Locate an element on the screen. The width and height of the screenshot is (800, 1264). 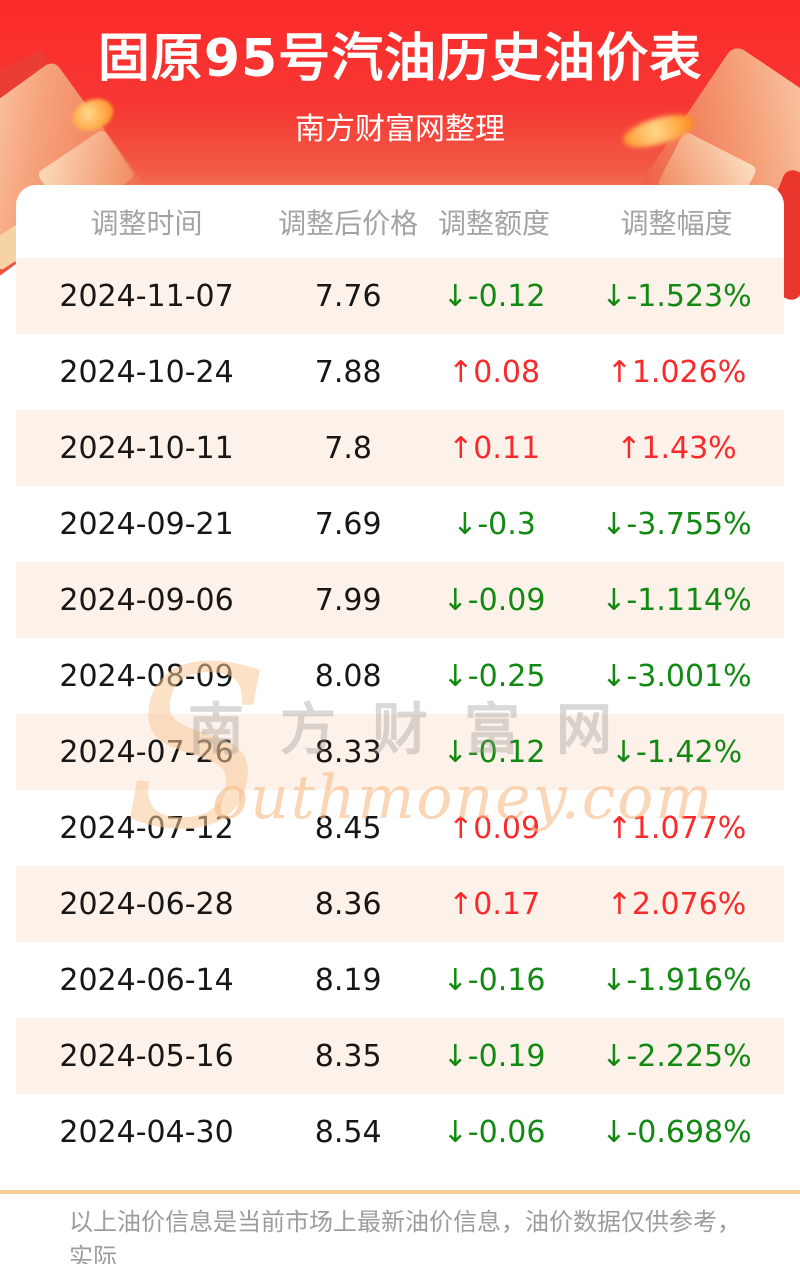
row-price: 7.99 is located at coordinates (348, 600).